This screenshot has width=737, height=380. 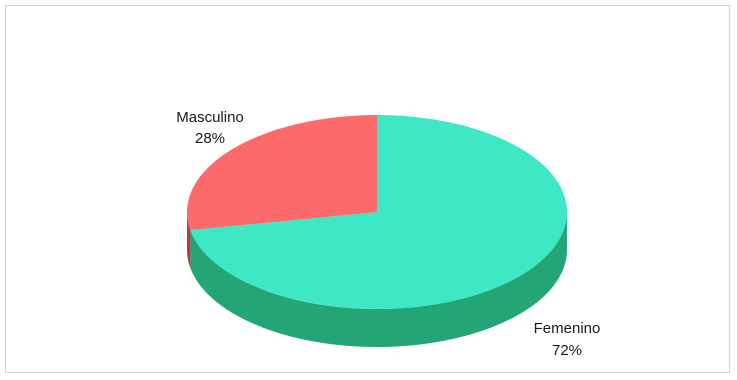 I want to click on slice-label-femenino-value: 72%, so click(x=567, y=350).